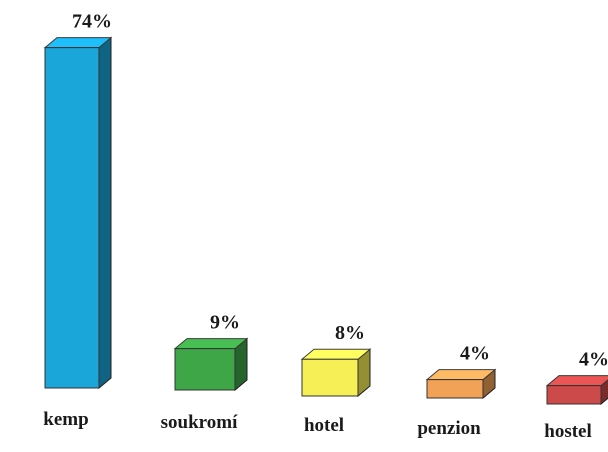 This screenshot has height=452, width=608. What do you see at coordinates (449, 428) in the screenshot?
I see `x-tick-label: penzion` at bounding box center [449, 428].